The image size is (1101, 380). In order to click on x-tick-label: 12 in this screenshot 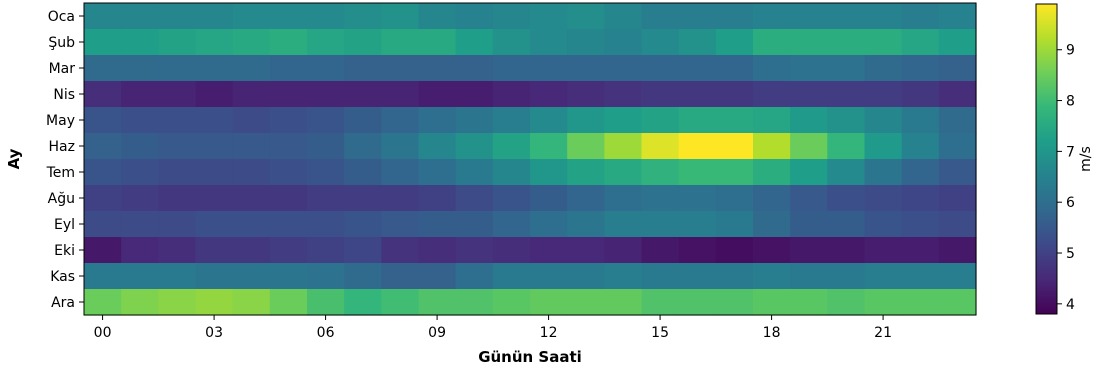, I will do `click(549, 333)`.